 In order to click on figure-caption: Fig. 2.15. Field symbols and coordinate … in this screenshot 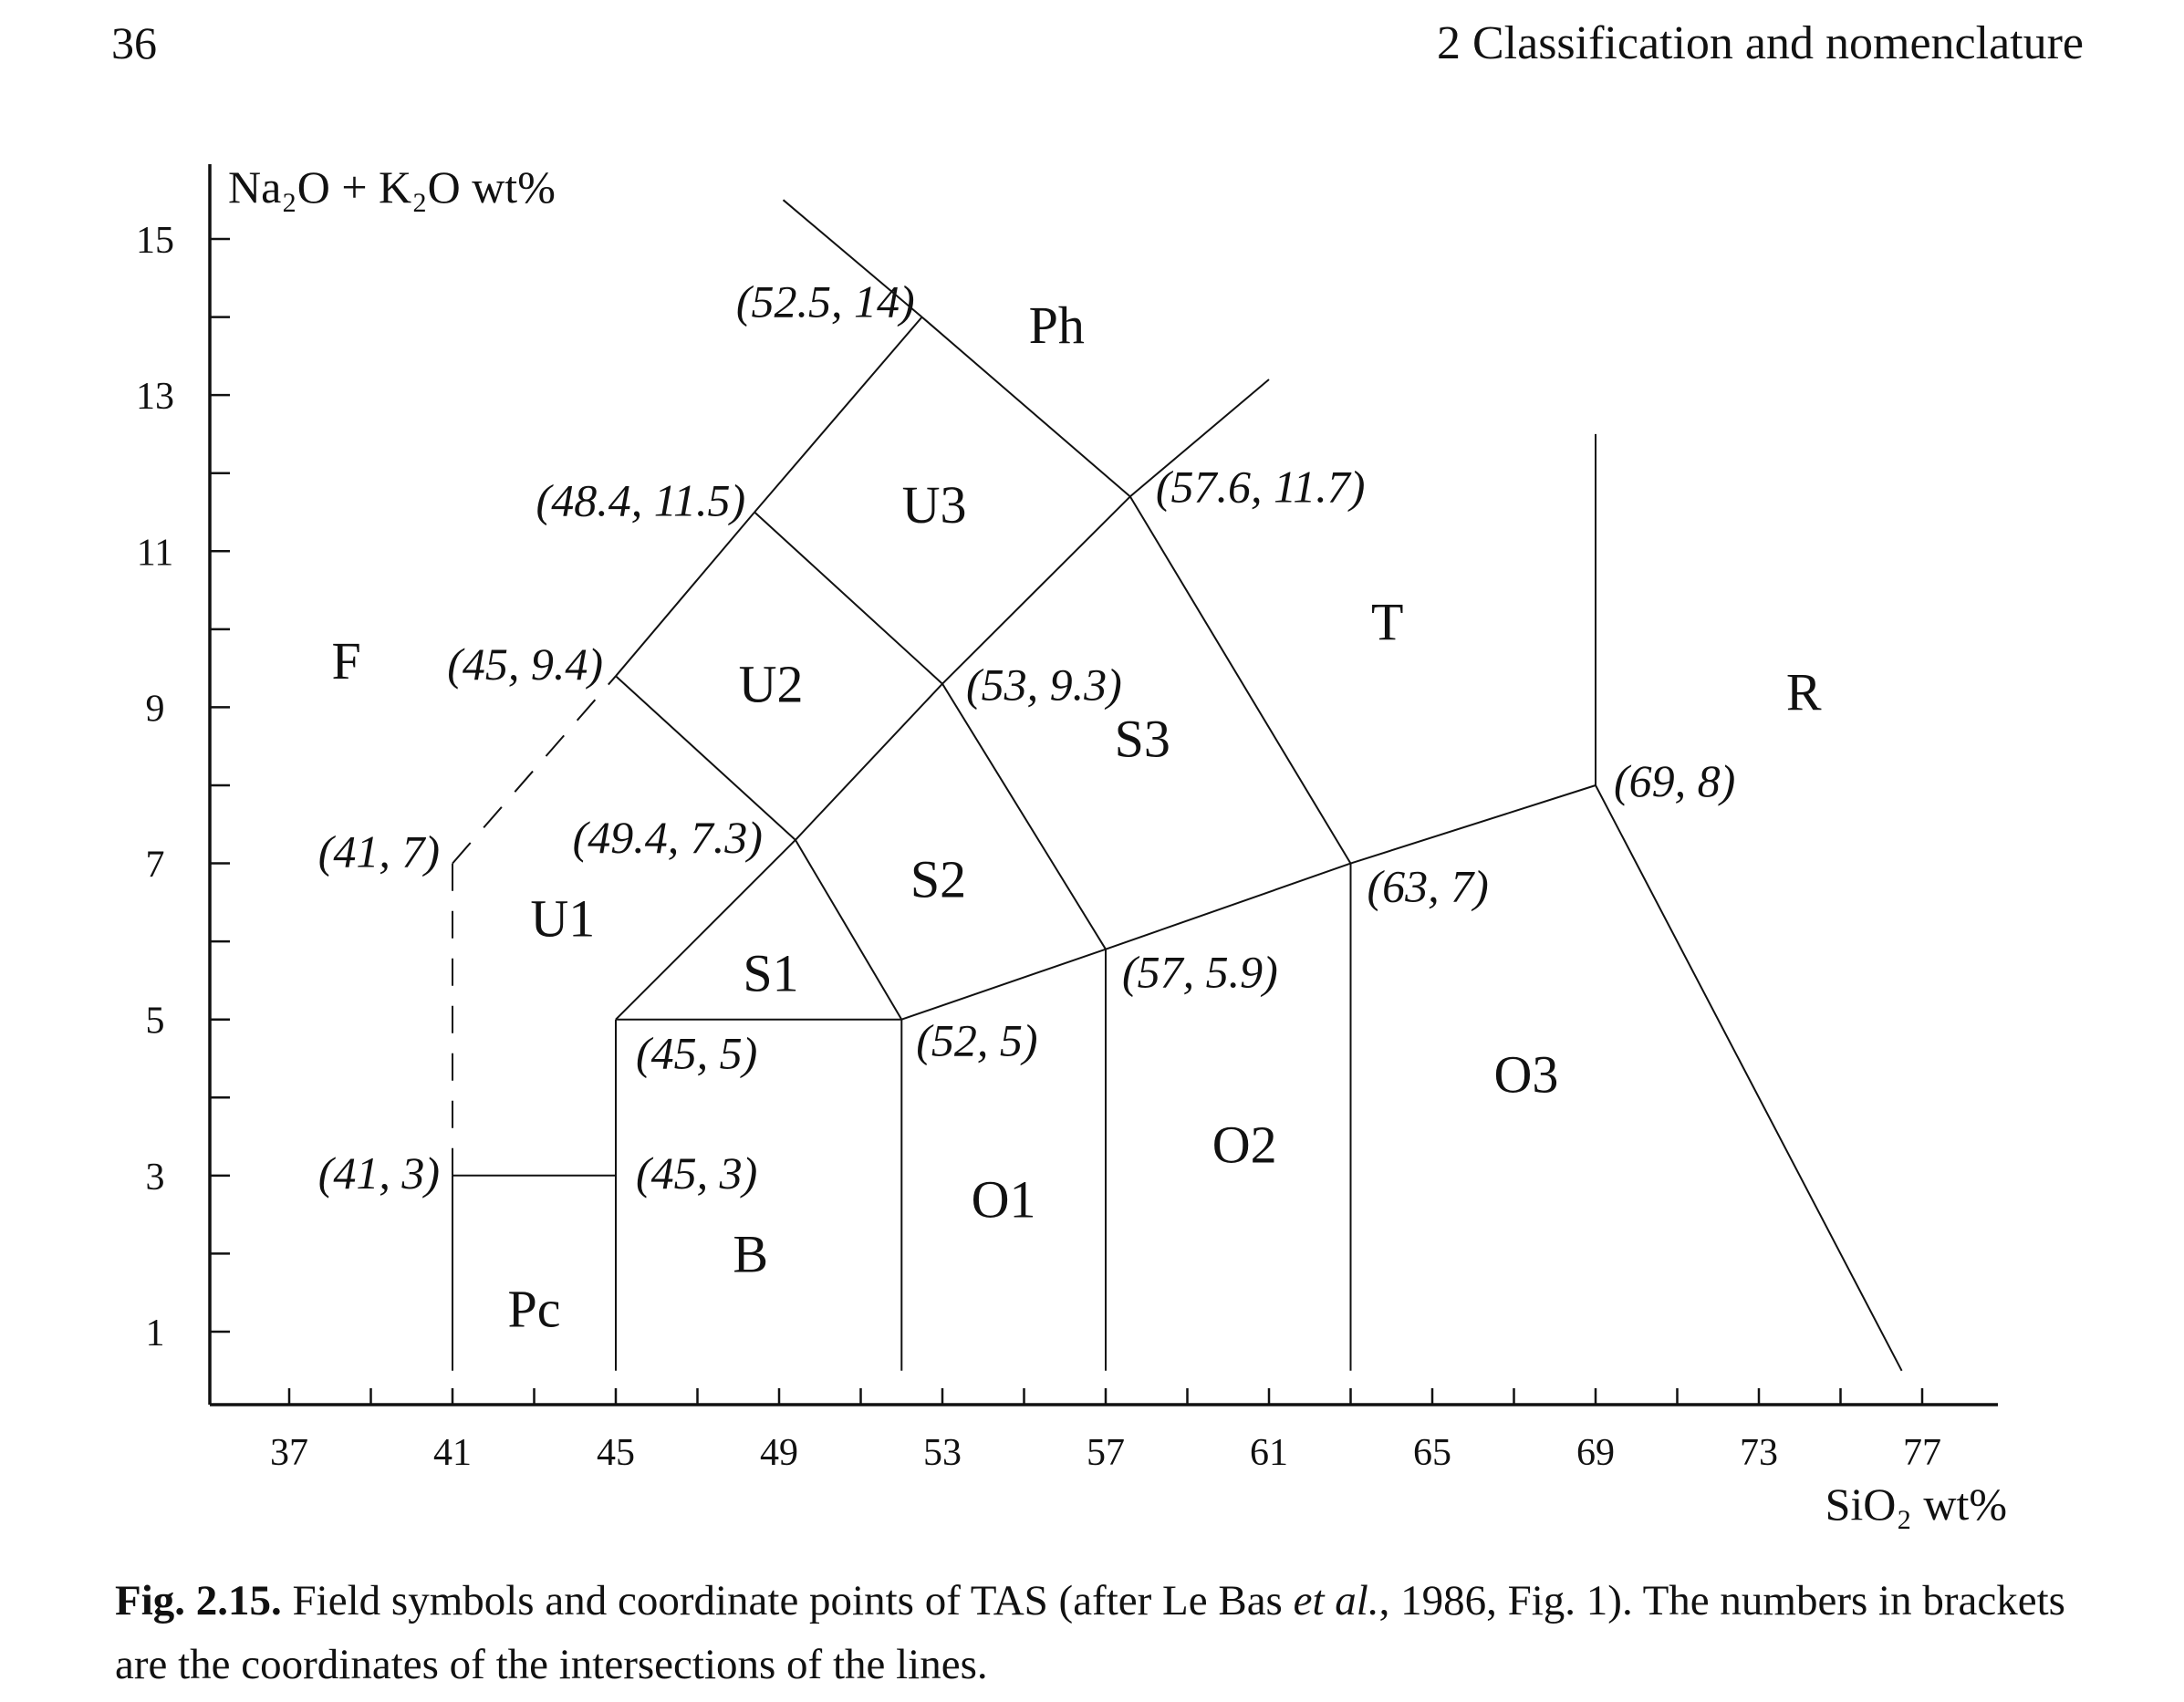, I will do `click(1100, 1633)`.